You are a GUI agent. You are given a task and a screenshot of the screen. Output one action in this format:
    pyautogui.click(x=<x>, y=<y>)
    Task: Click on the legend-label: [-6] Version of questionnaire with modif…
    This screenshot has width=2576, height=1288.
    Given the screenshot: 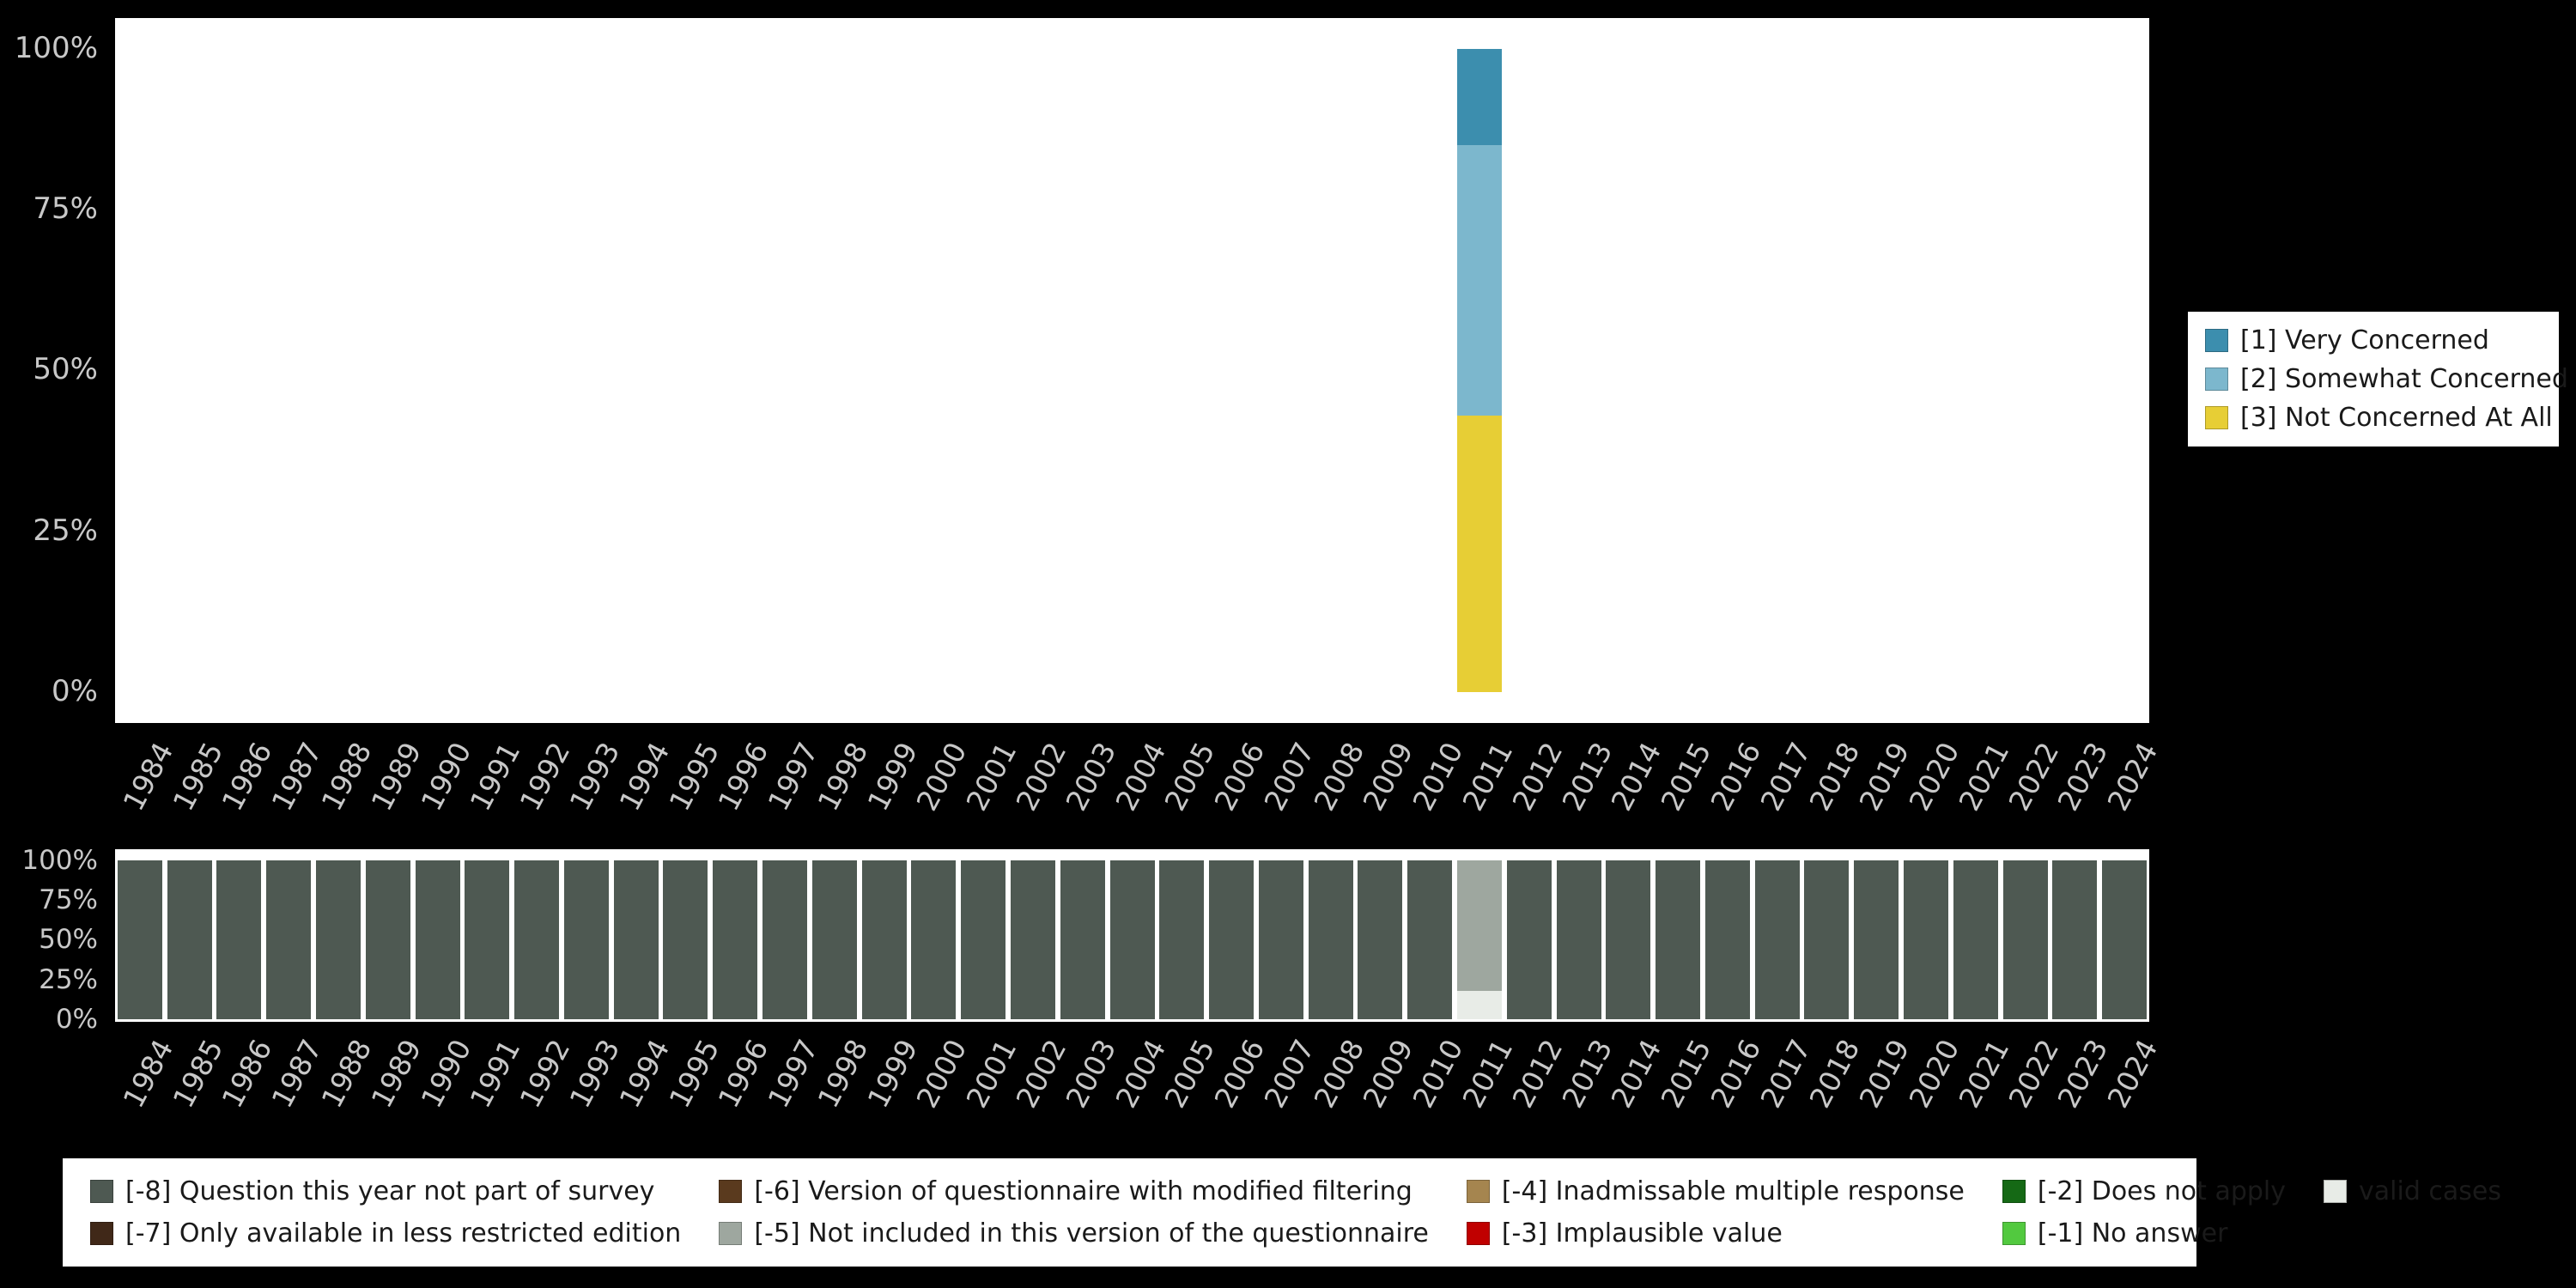 What is the action you would take?
    pyautogui.click(x=1083, y=1191)
    